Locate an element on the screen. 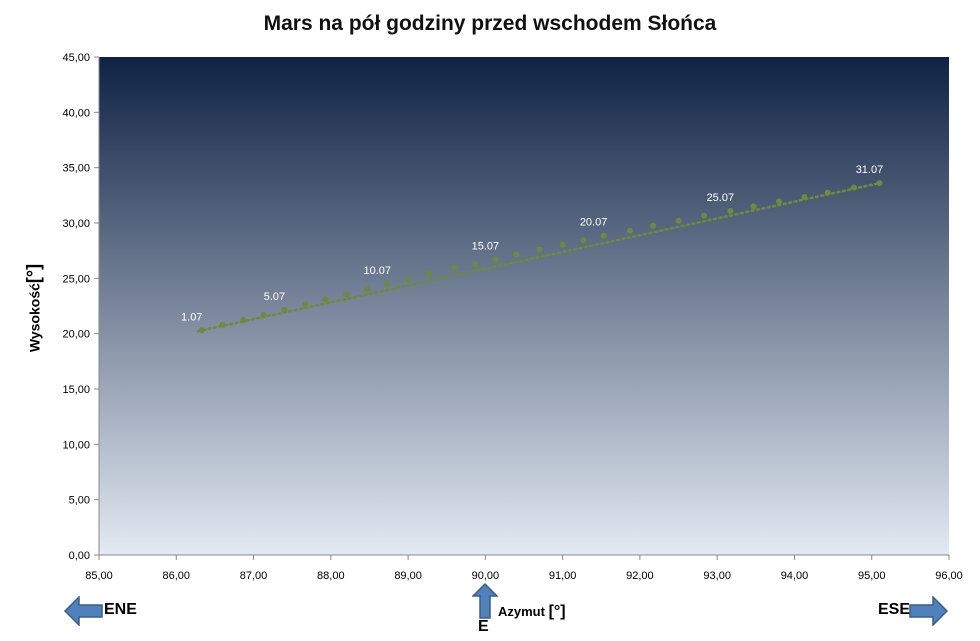 Image resolution: width=980 pixels, height=641 pixels. x-tick-label: 88,00 is located at coordinates (331, 576).